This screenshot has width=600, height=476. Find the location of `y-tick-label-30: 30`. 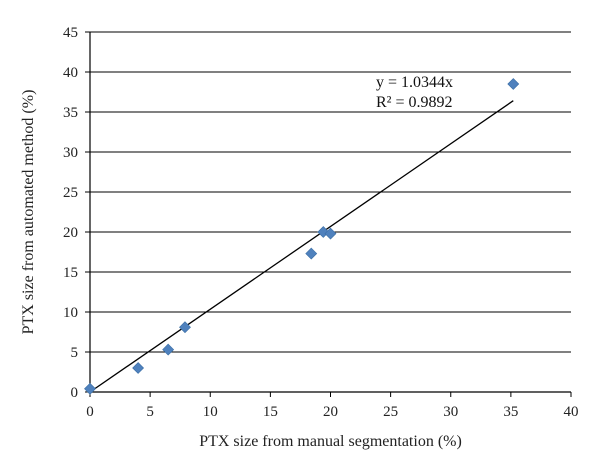

y-tick-label-30: 30 is located at coordinates (70, 153).